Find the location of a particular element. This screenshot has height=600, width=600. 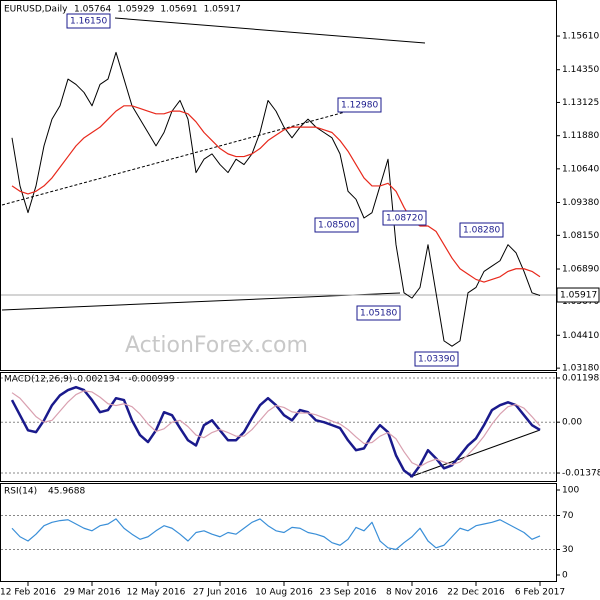

current-price-box is located at coordinates (578, 295).